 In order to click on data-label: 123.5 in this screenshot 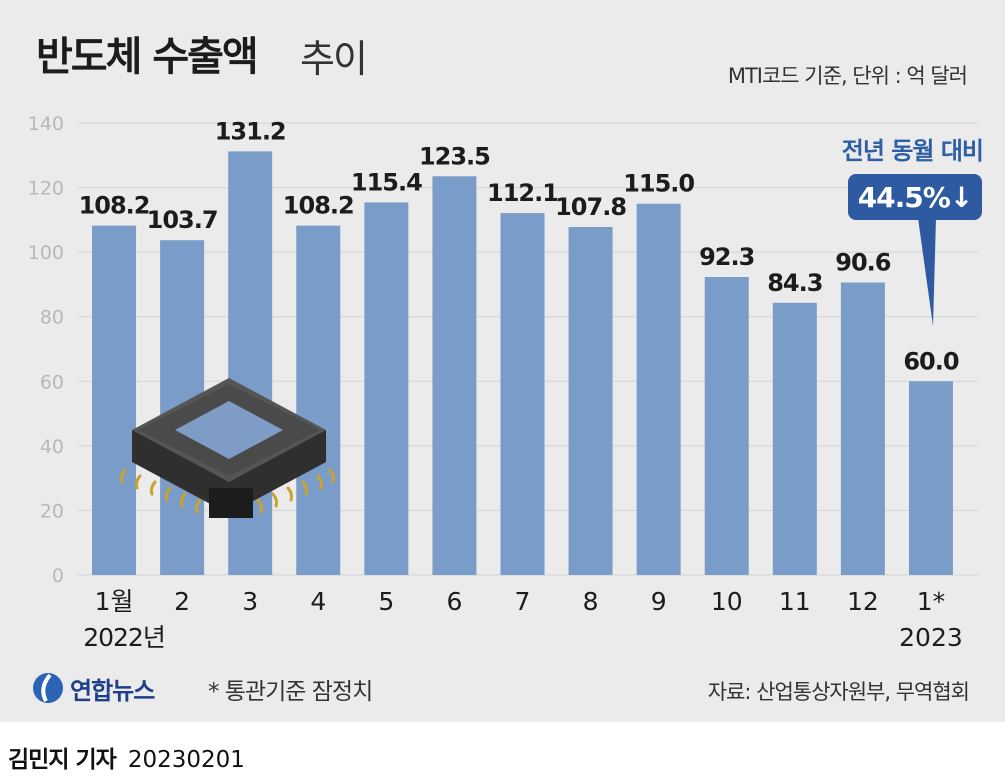, I will do `click(454, 156)`.